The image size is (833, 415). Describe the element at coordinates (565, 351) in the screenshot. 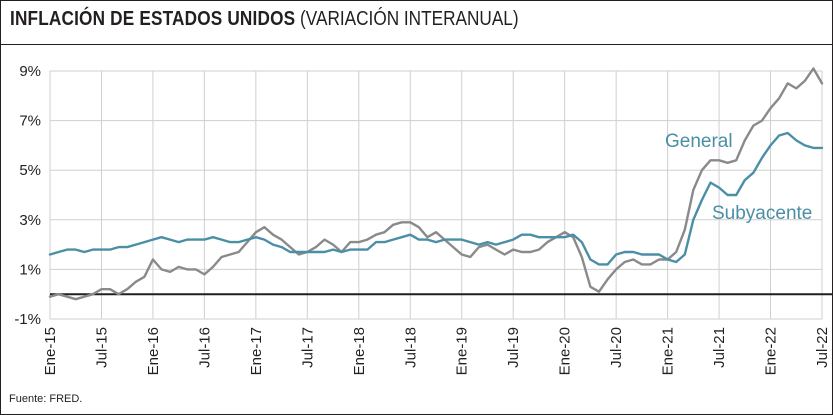

I see `x-tick-label: Ene-20` at that location.